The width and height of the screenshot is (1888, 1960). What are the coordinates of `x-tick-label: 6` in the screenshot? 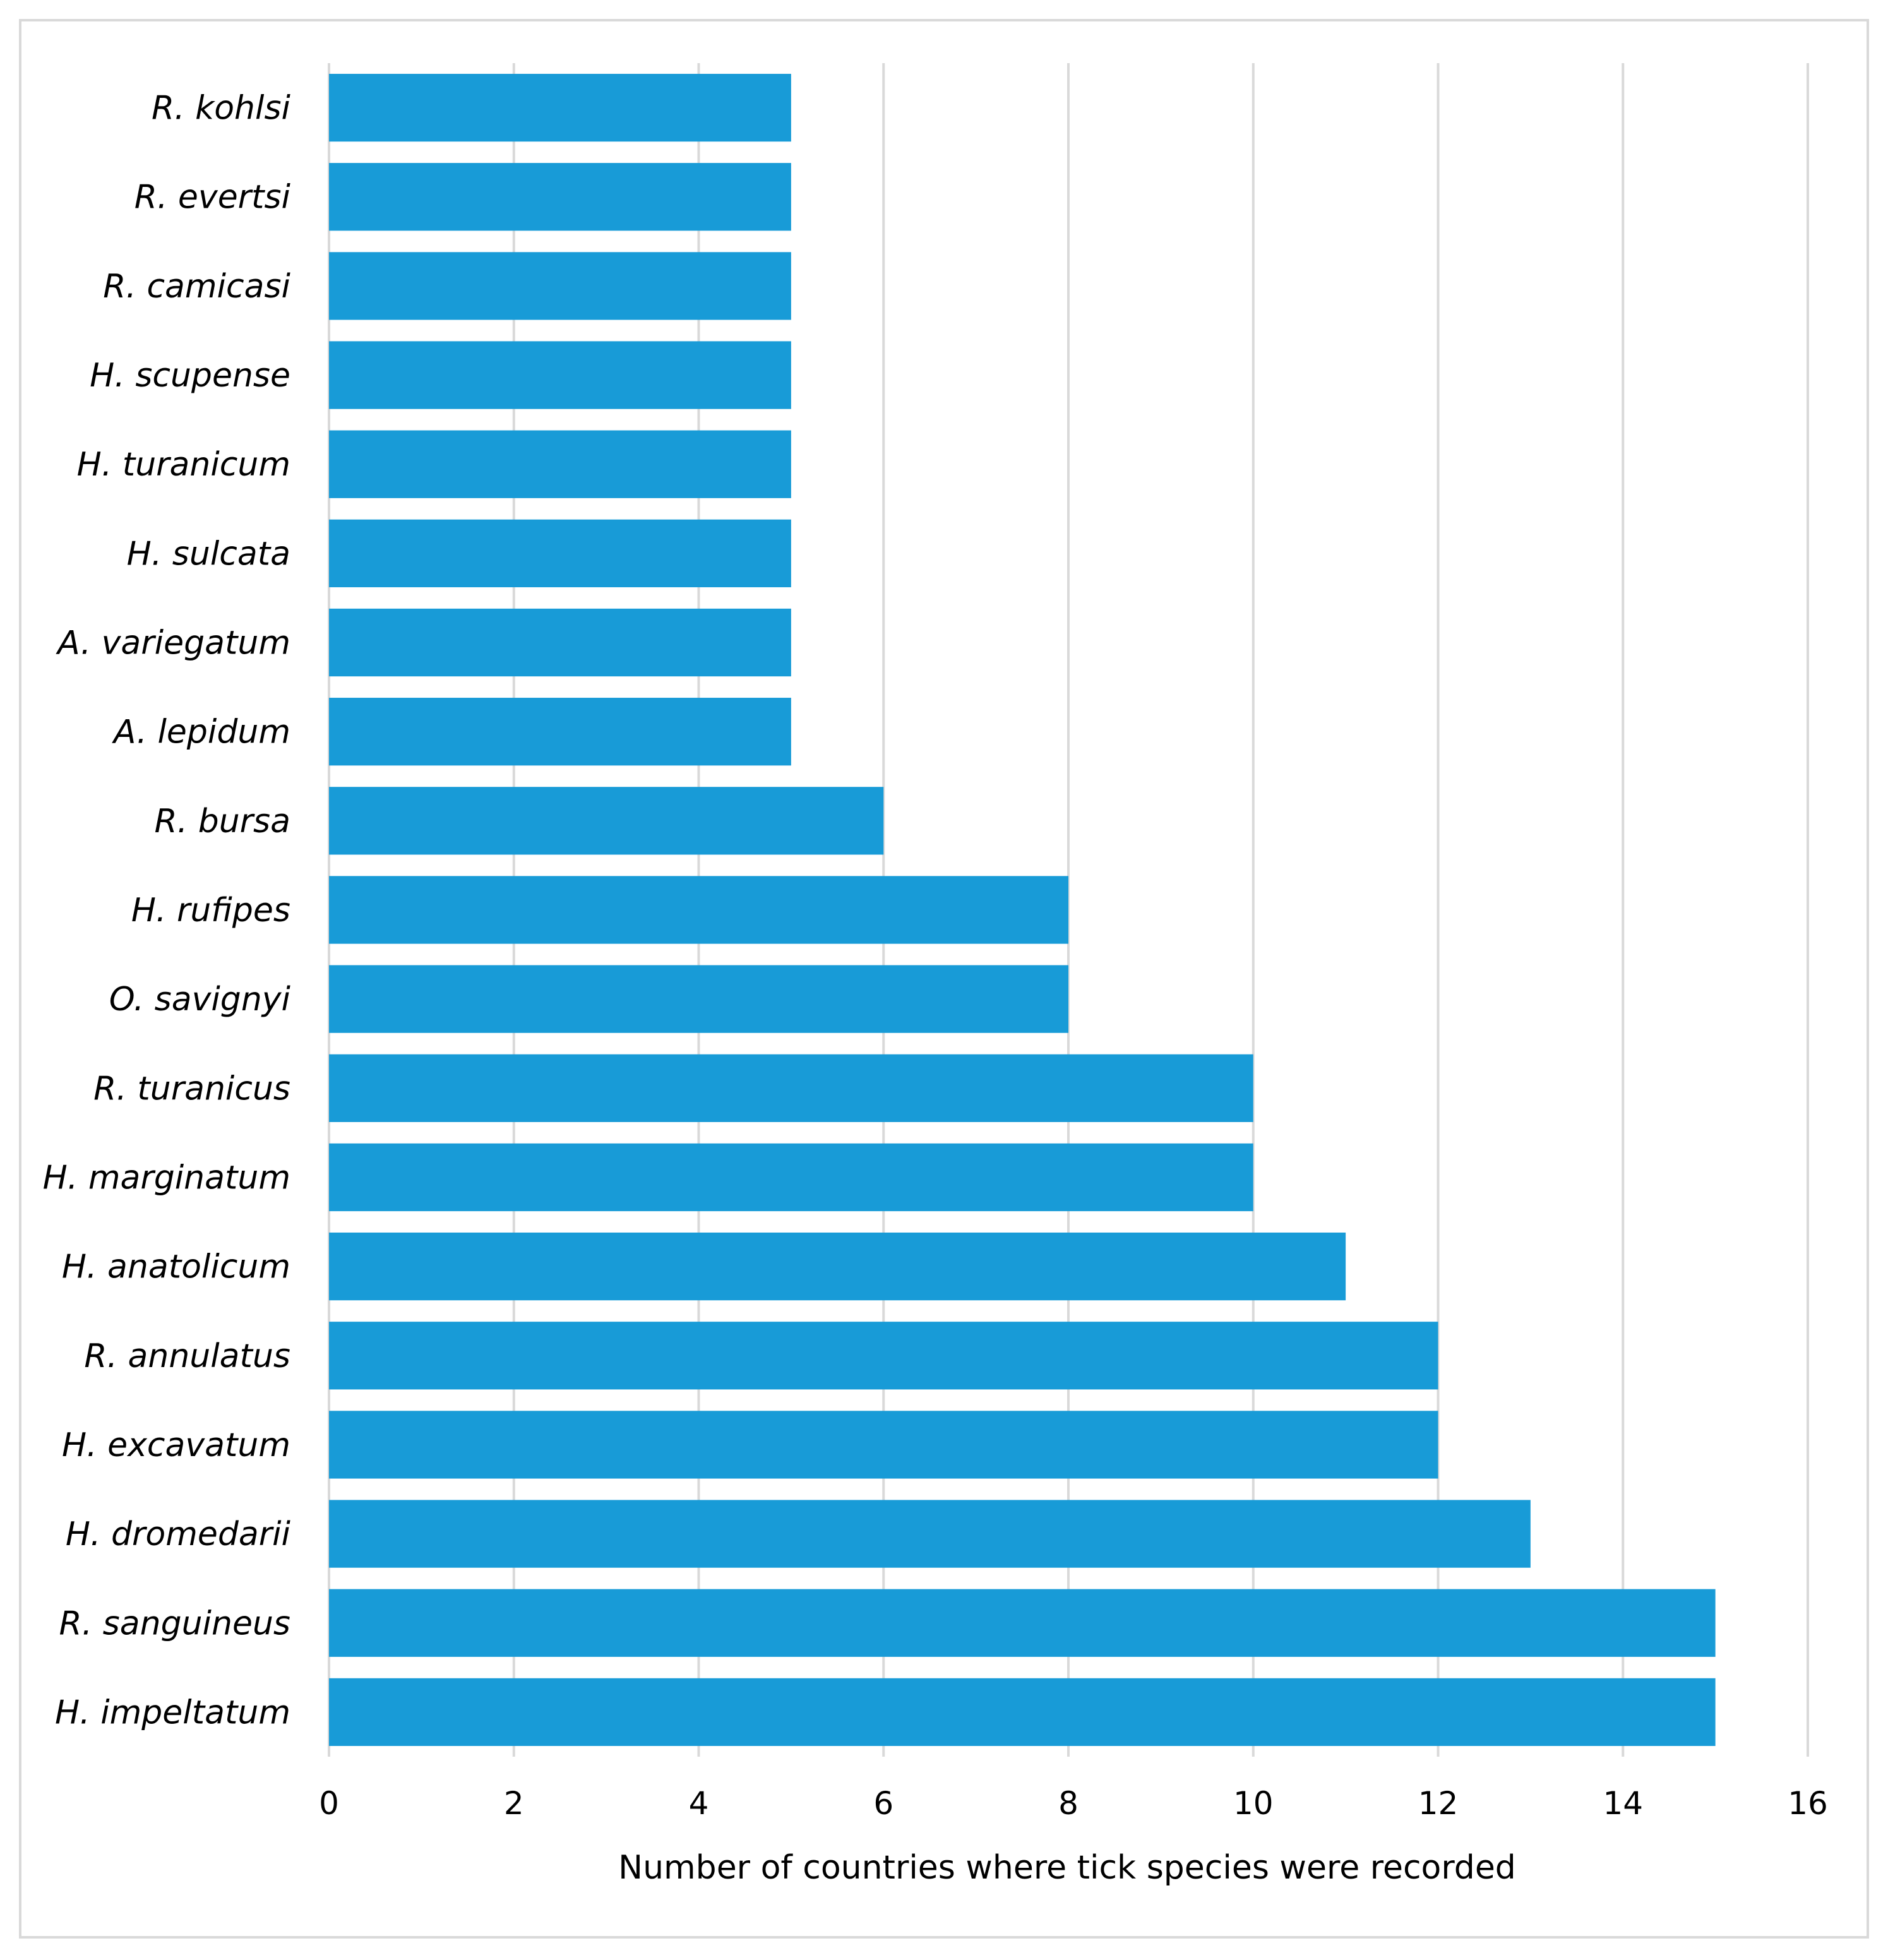 It's located at (883, 1803).